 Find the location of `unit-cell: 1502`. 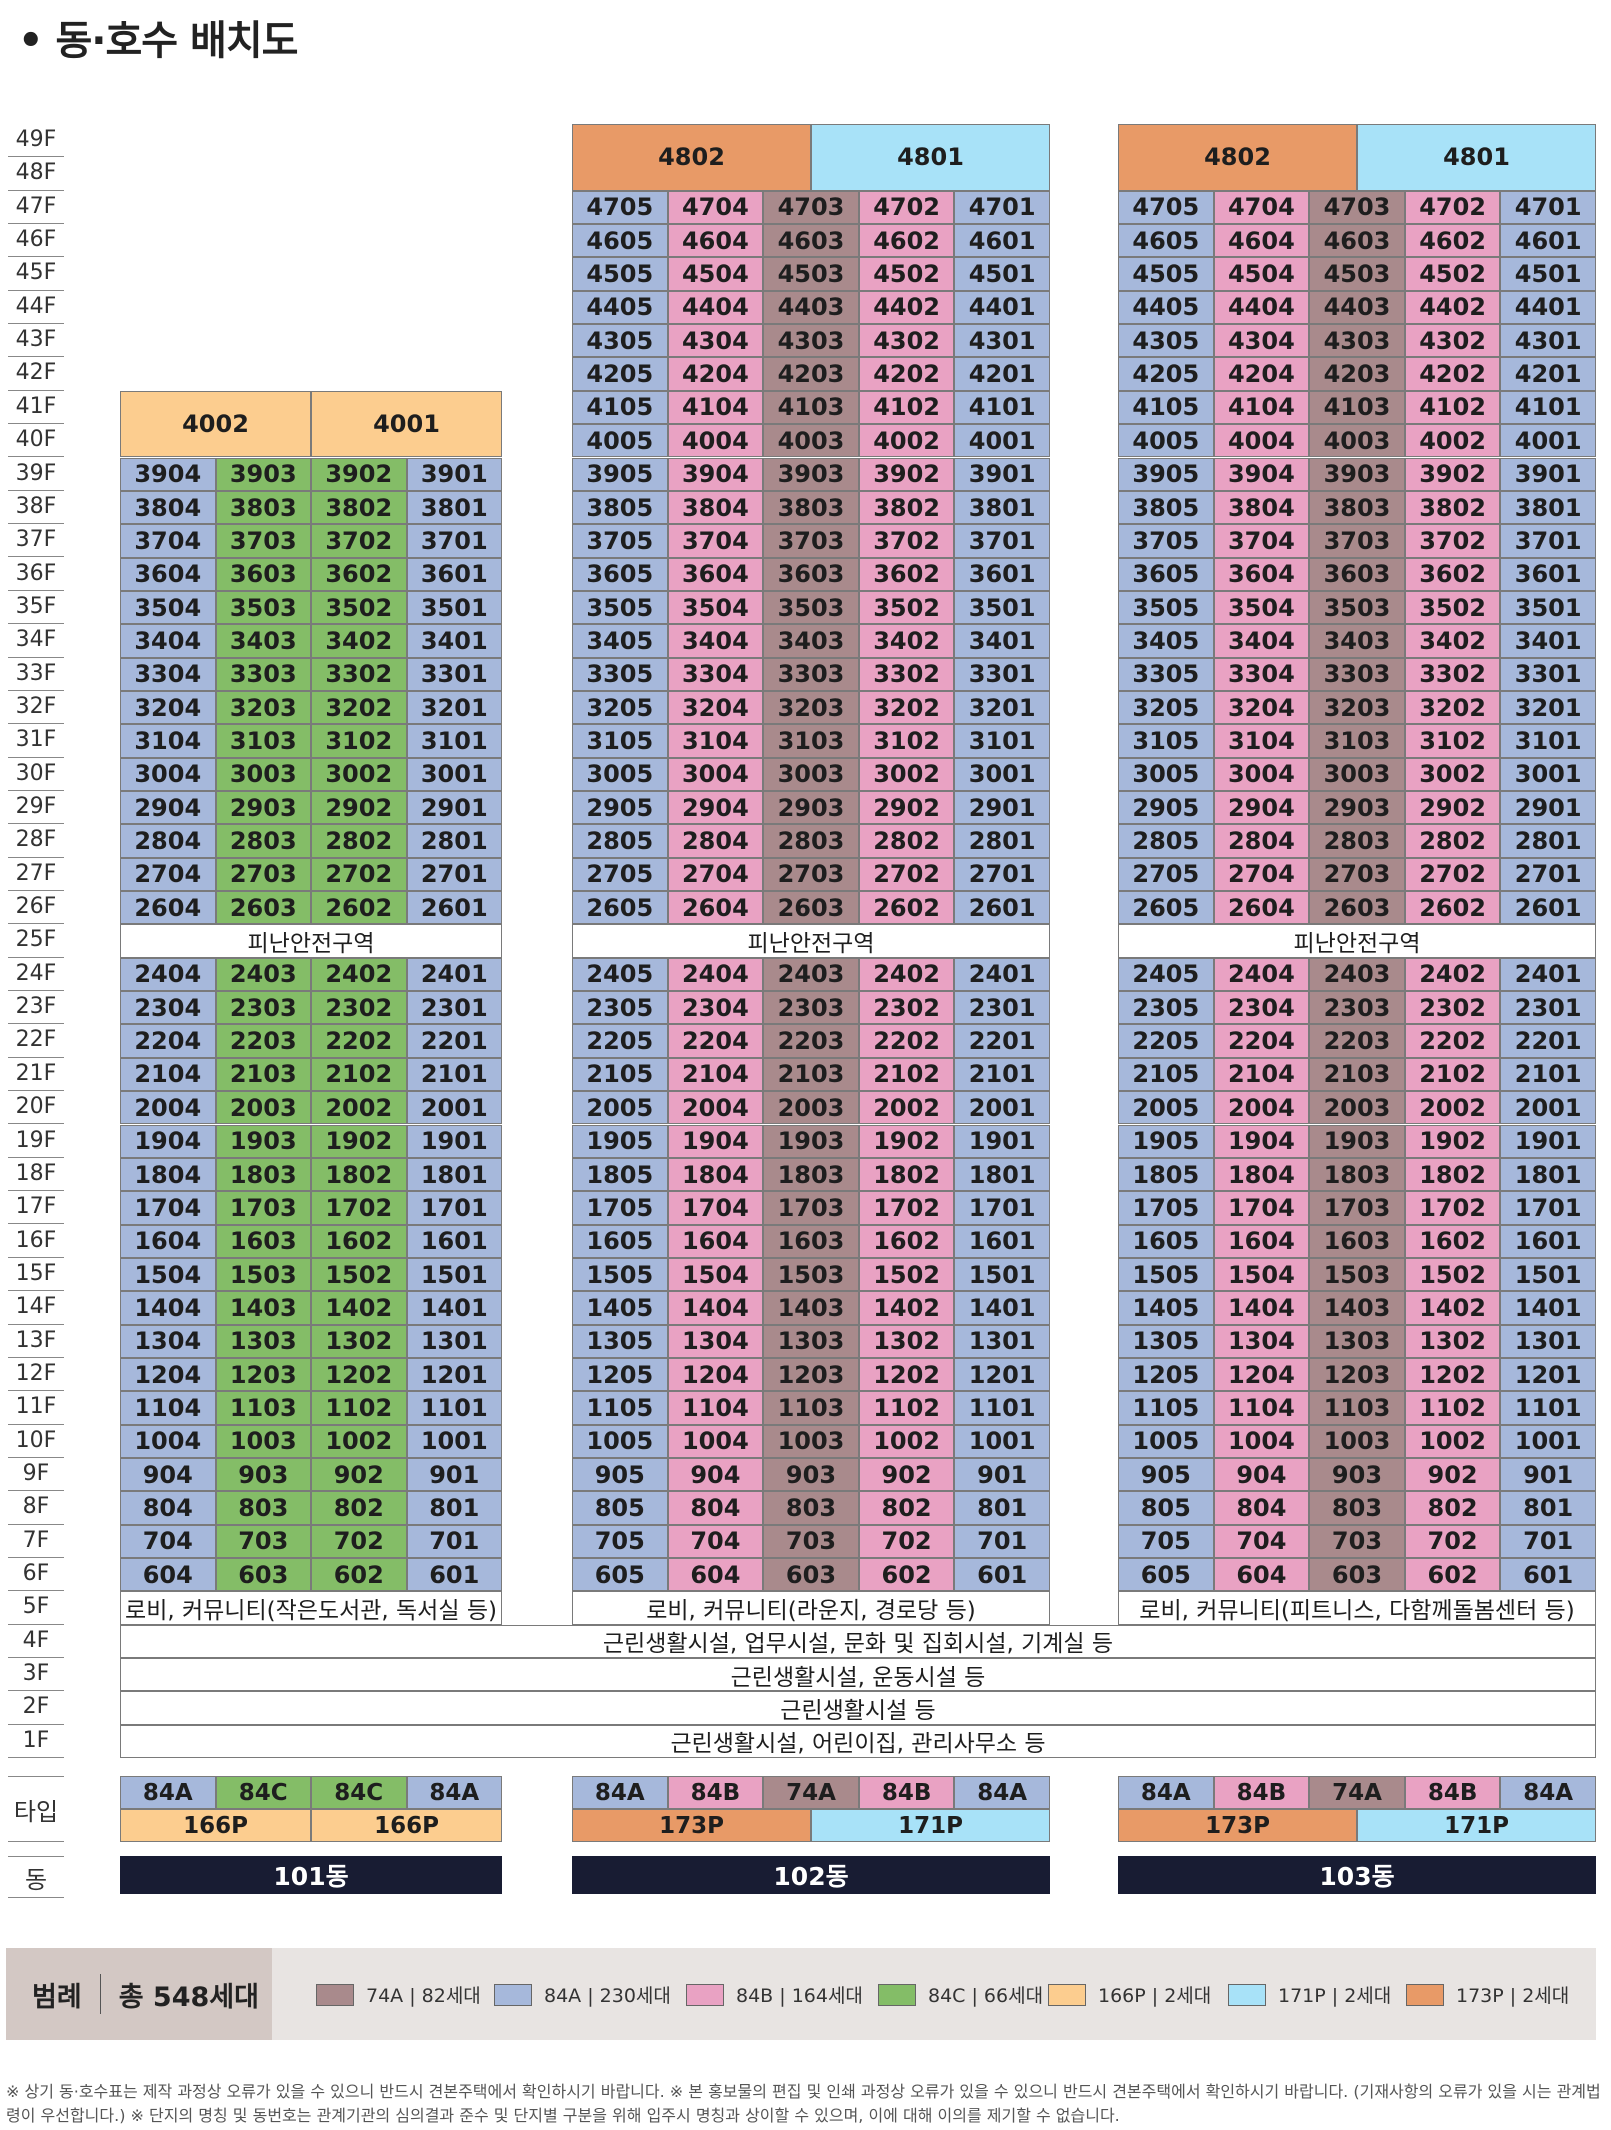

unit-cell: 1502 is located at coordinates (906, 1274).